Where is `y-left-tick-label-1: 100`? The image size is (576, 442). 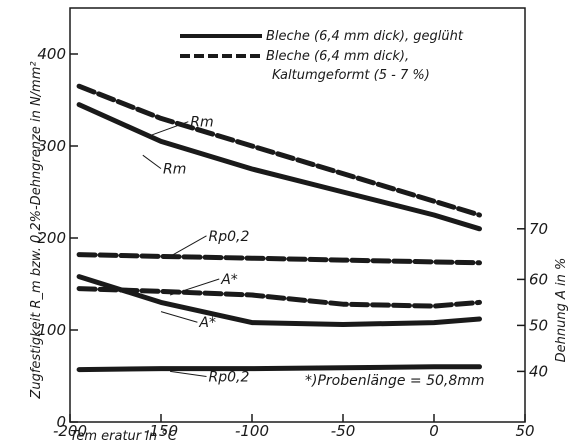 y-left-tick-label-1: 100 is located at coordinates (51, 330).